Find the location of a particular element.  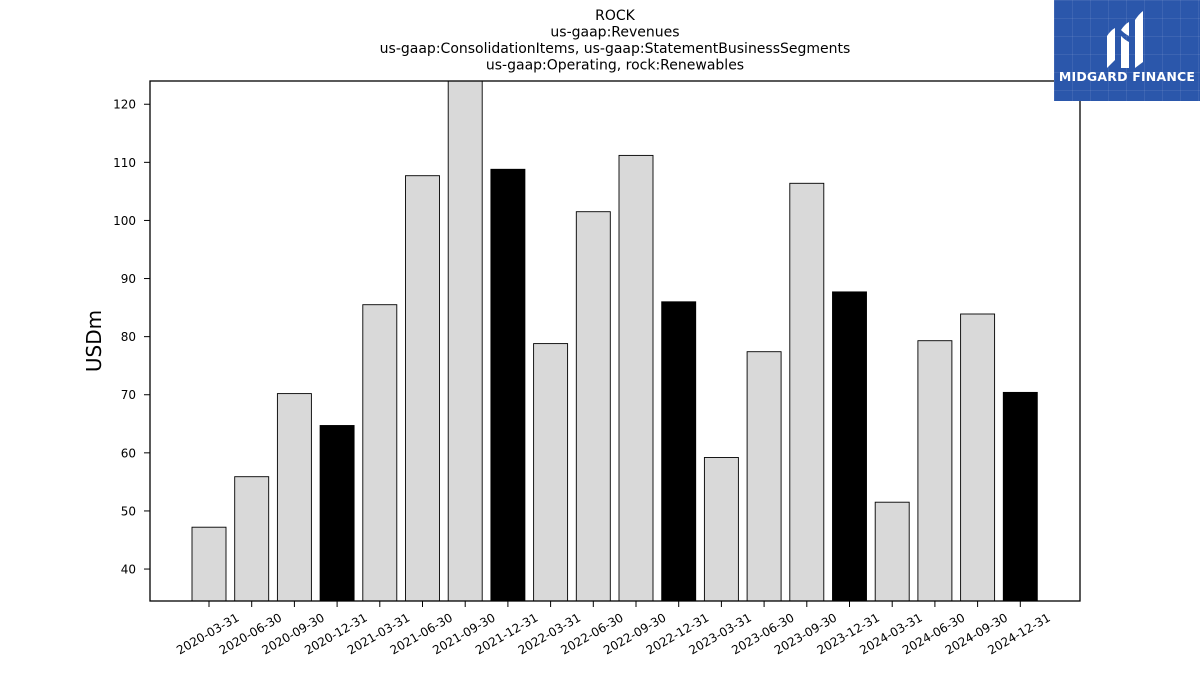

title-line-4: us-gaap:Operating, rock:Renewables is located at coordinates (615, 66).